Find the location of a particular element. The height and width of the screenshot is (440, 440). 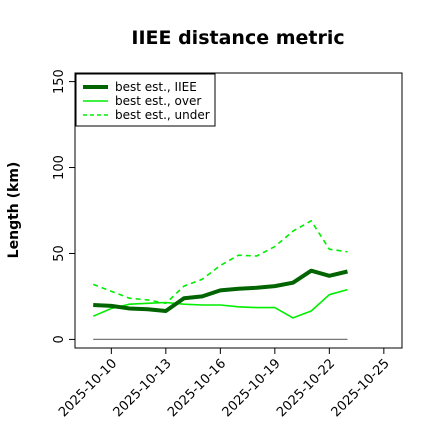

legend-label: best est., over is located at coordinates (158, 101).